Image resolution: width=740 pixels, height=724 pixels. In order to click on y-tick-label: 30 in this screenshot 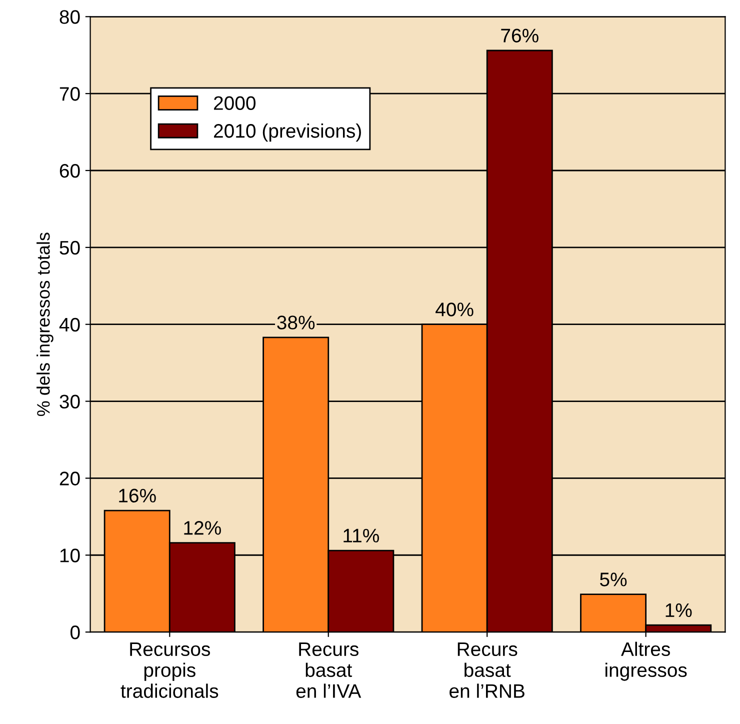, I will do `click(70, 401)`.